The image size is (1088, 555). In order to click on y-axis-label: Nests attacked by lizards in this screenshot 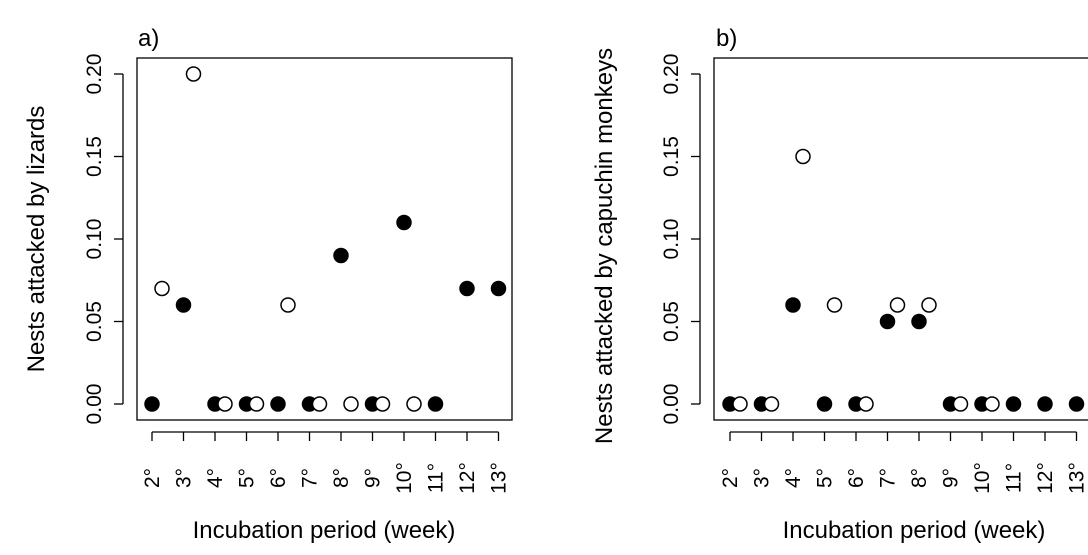, I will do `click(36, 239)`.